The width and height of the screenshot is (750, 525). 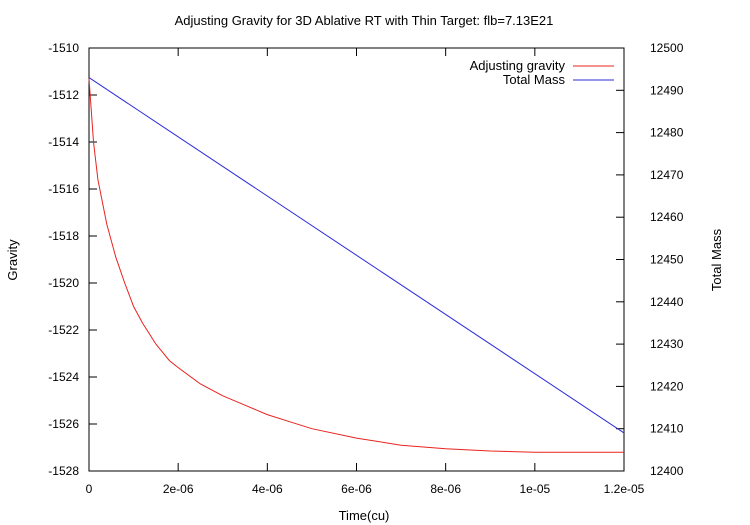 What do you see at coordinates (63, 330) in the screenshot?
I see `y-tick-label: -1522` at bounding box center [63, 330].